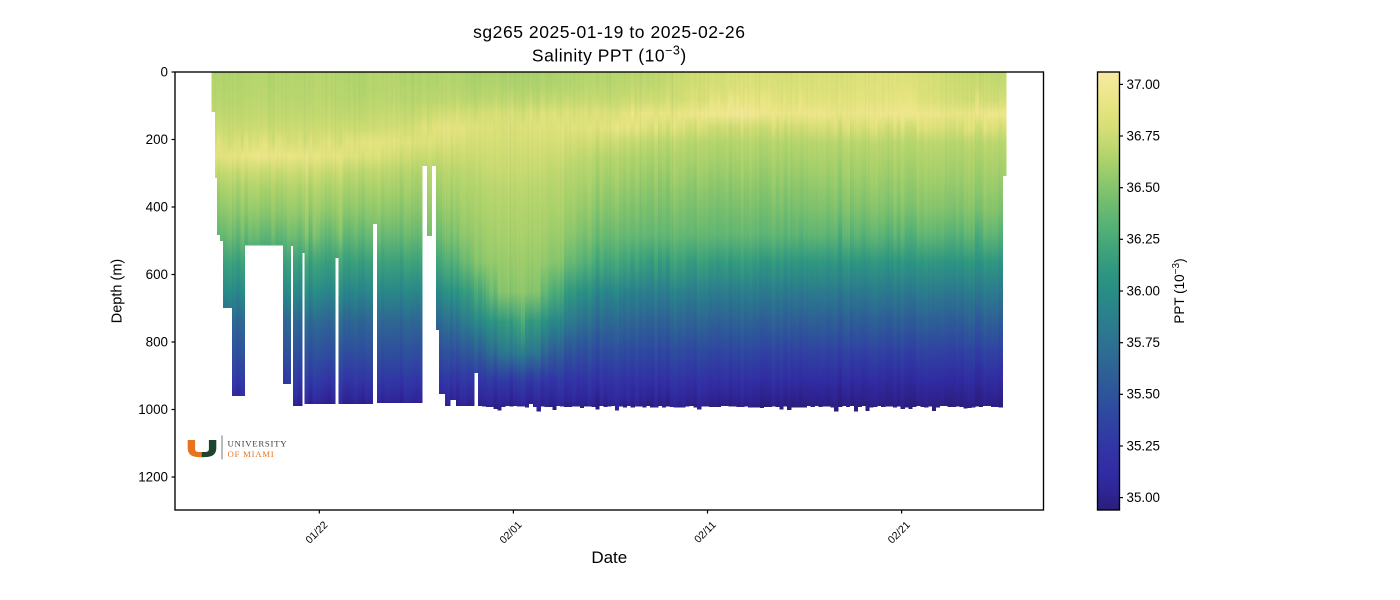 This screenshot has height=600, width=1400. I want to click on svg-text: Date, so click(609, 557).